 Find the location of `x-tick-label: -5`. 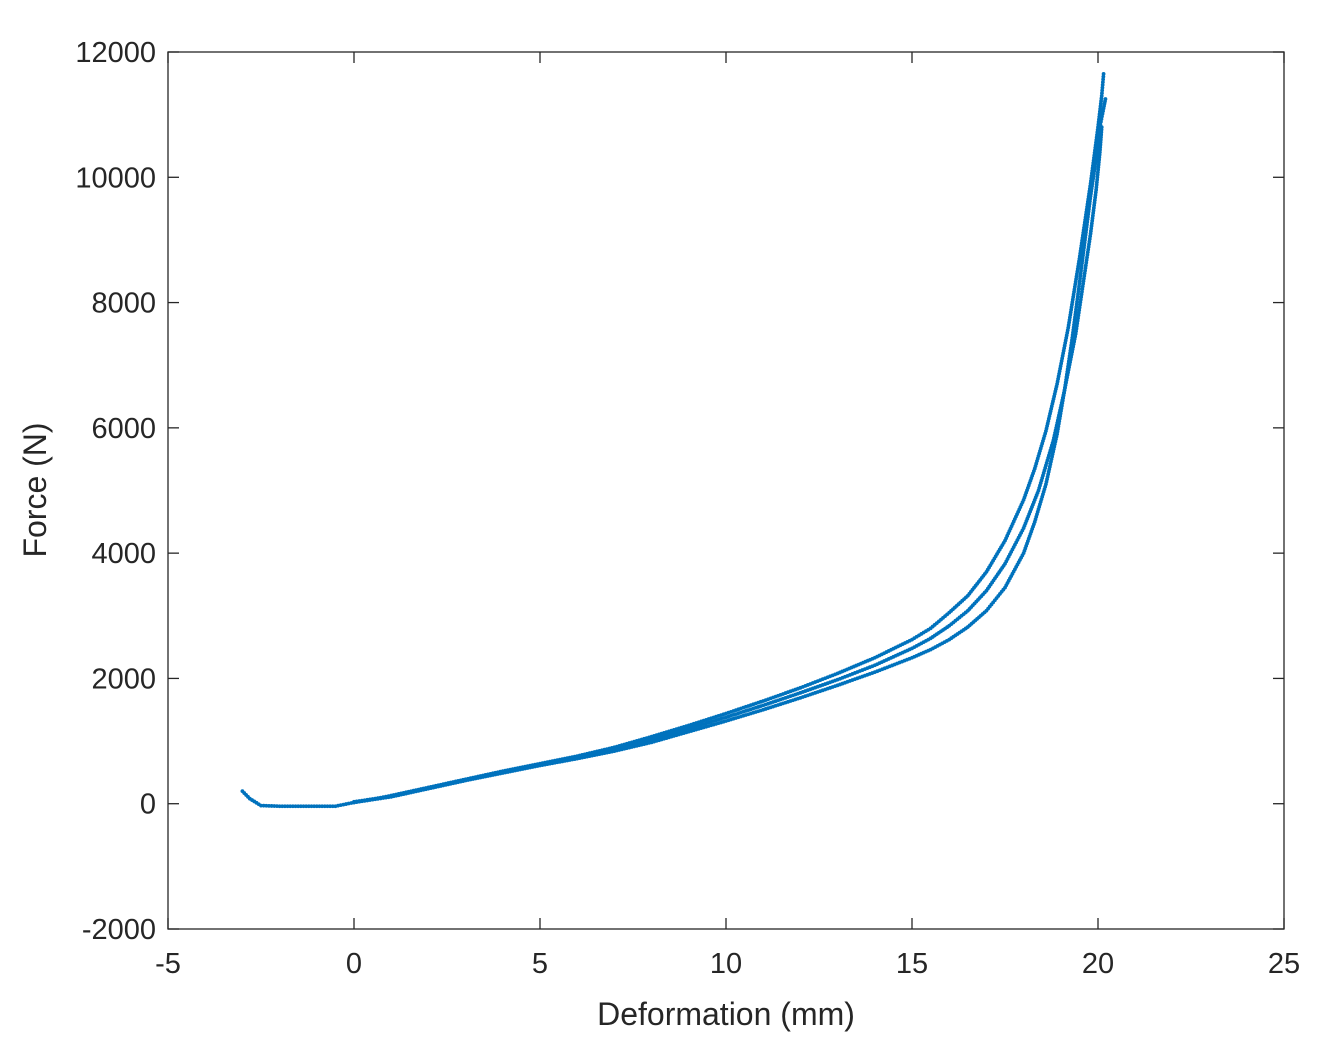

x-tick-label: -5 is located at coordinates (168, 964).